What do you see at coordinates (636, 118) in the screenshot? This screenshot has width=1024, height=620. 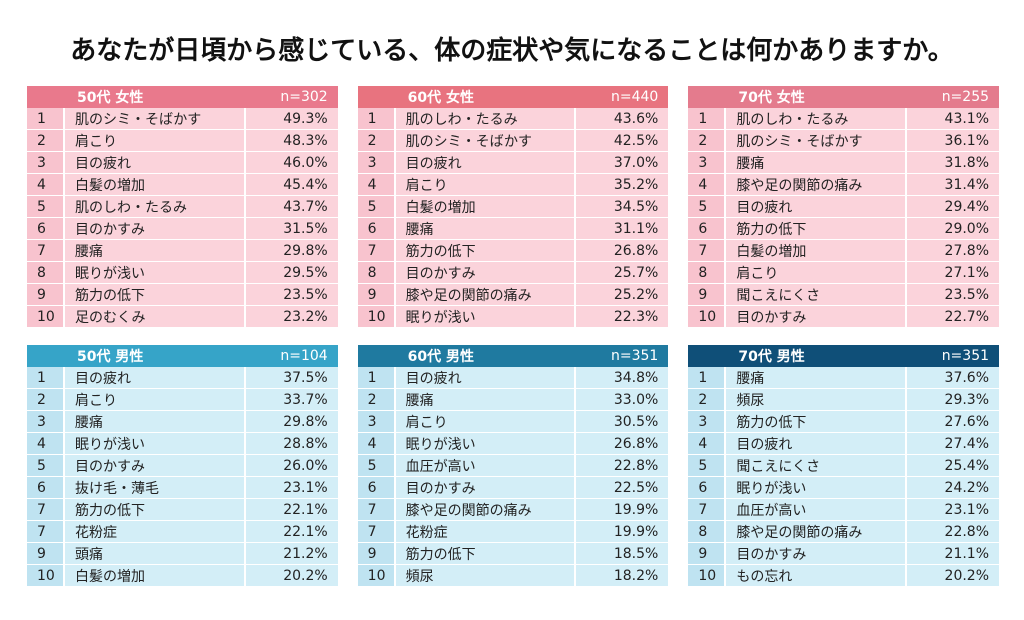 I see `percentage-value: 43.6%` at bounding box center [636, 118].